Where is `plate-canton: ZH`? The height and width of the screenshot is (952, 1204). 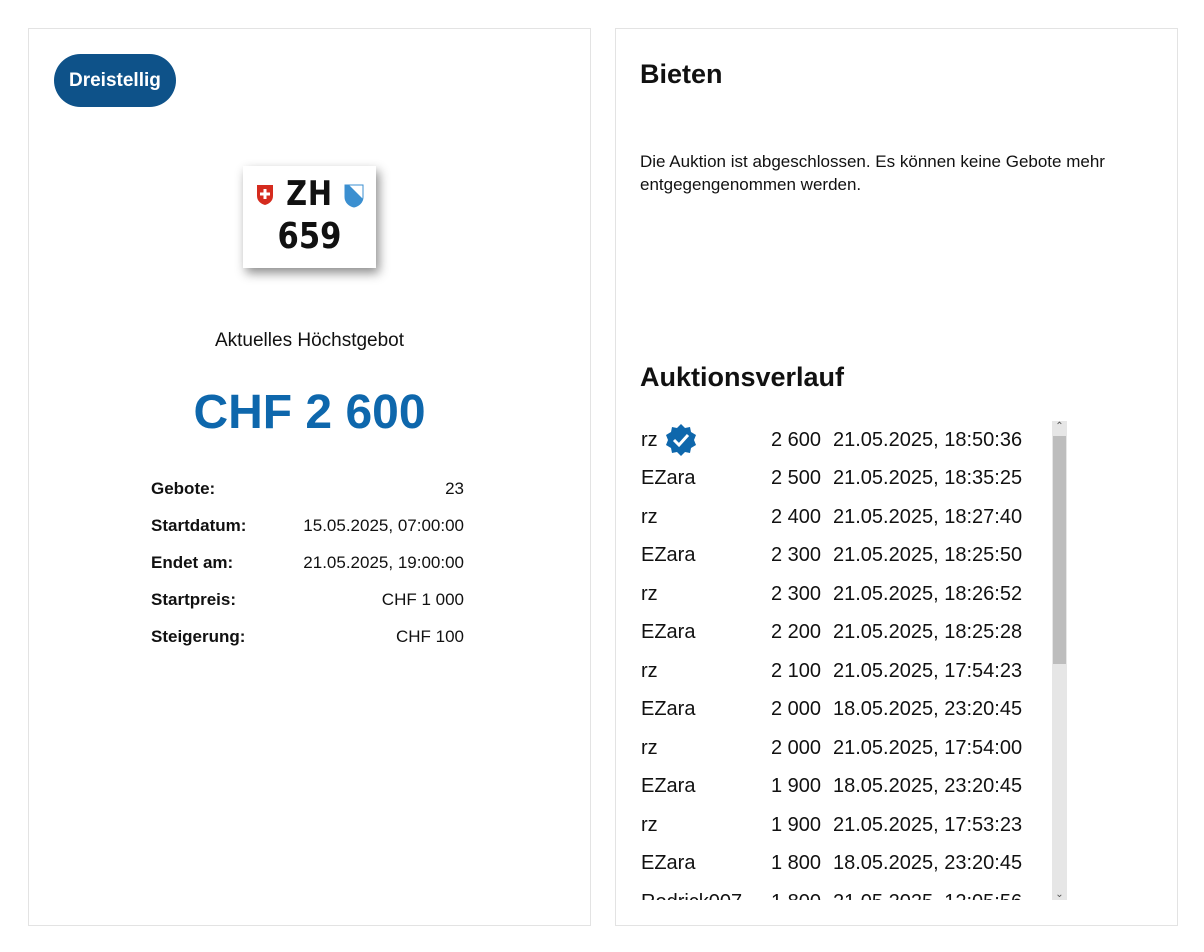 plate-canton: ZH is located at coordinates (309, 194).